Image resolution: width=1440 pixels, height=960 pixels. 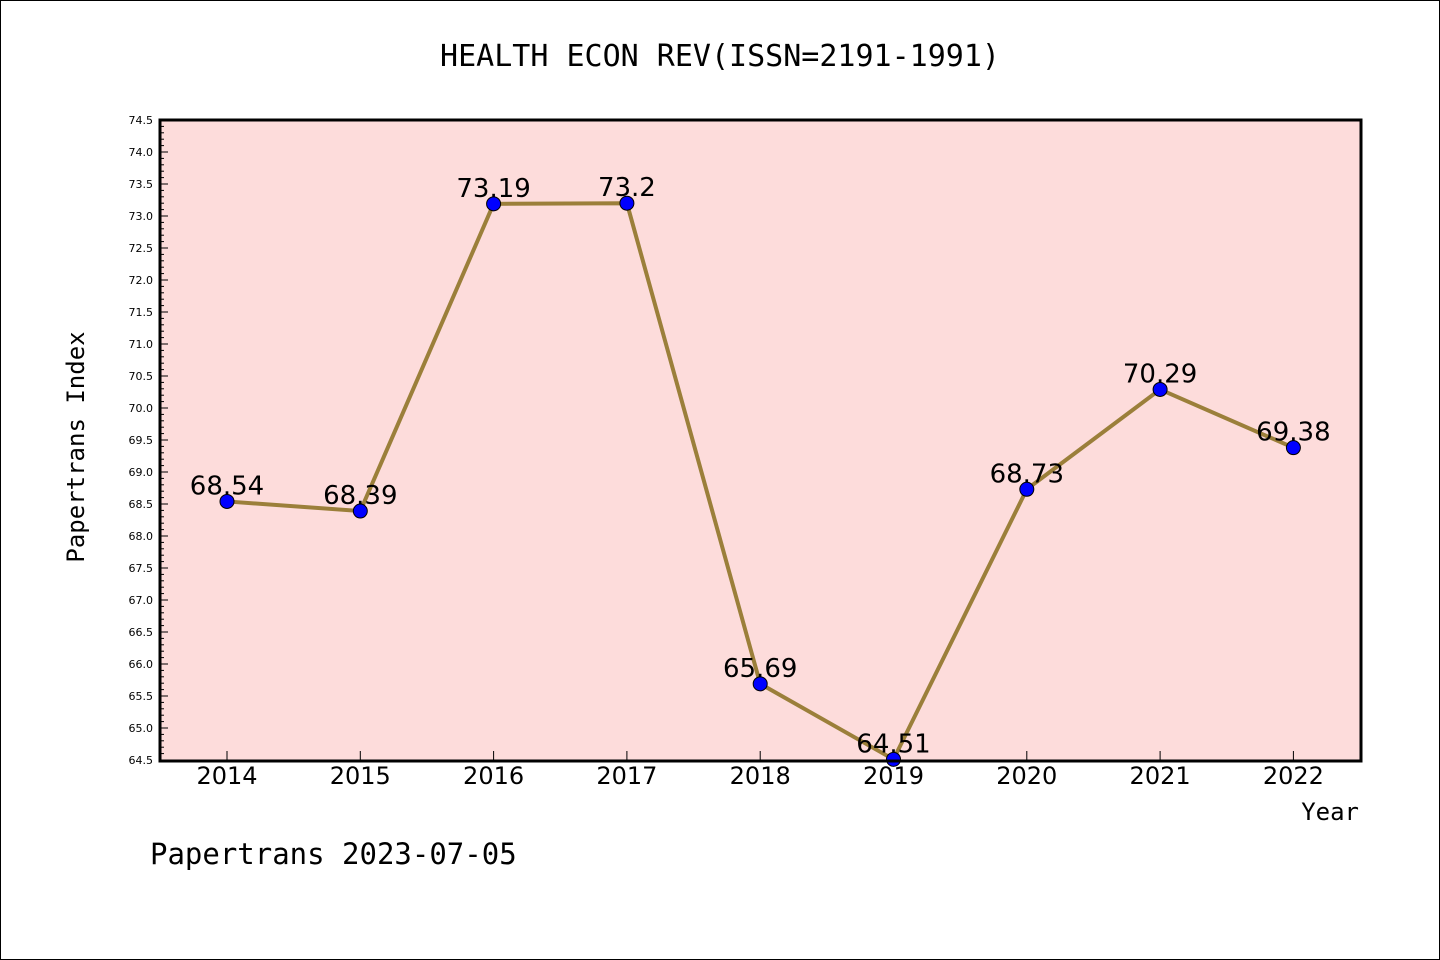 I want to click on x-tick-label: 2022, so click(x=1293, y=776).